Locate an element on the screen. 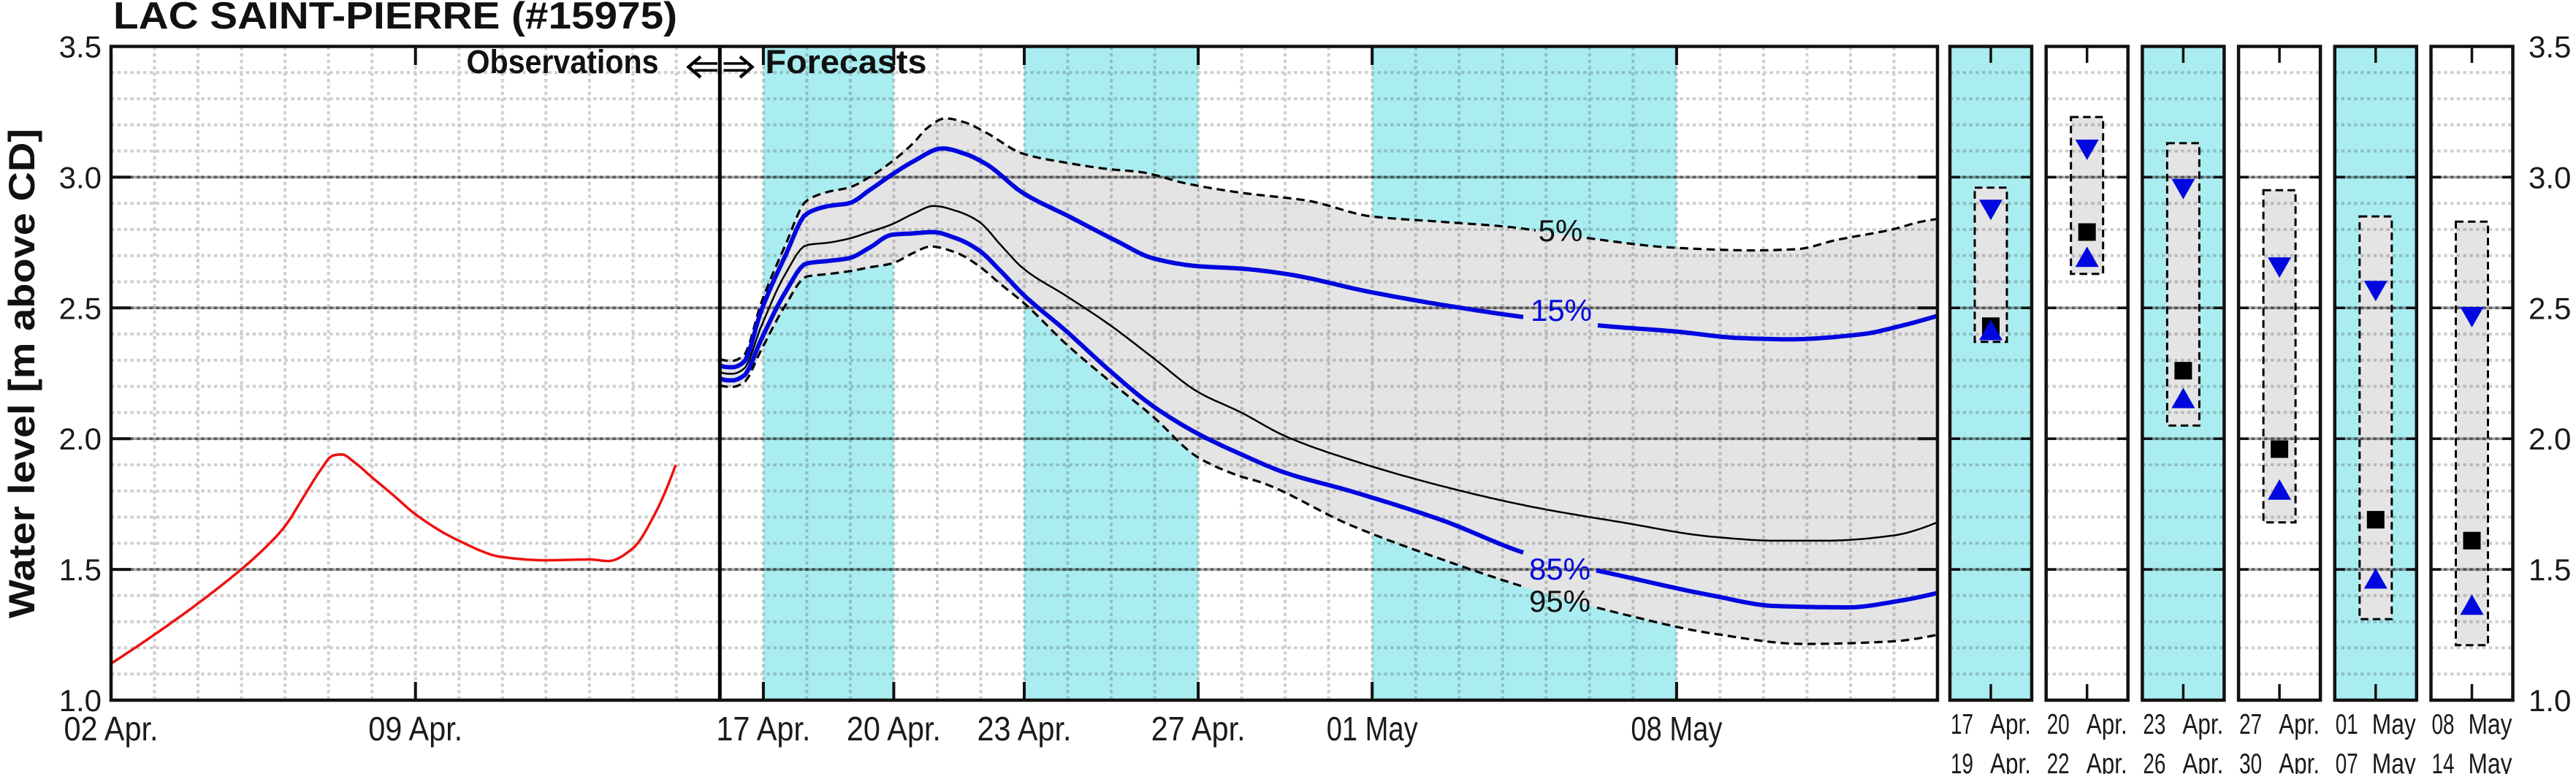 The image size is (2576, 774). svg-text: 08 May is located at coordinates (1677, 729).